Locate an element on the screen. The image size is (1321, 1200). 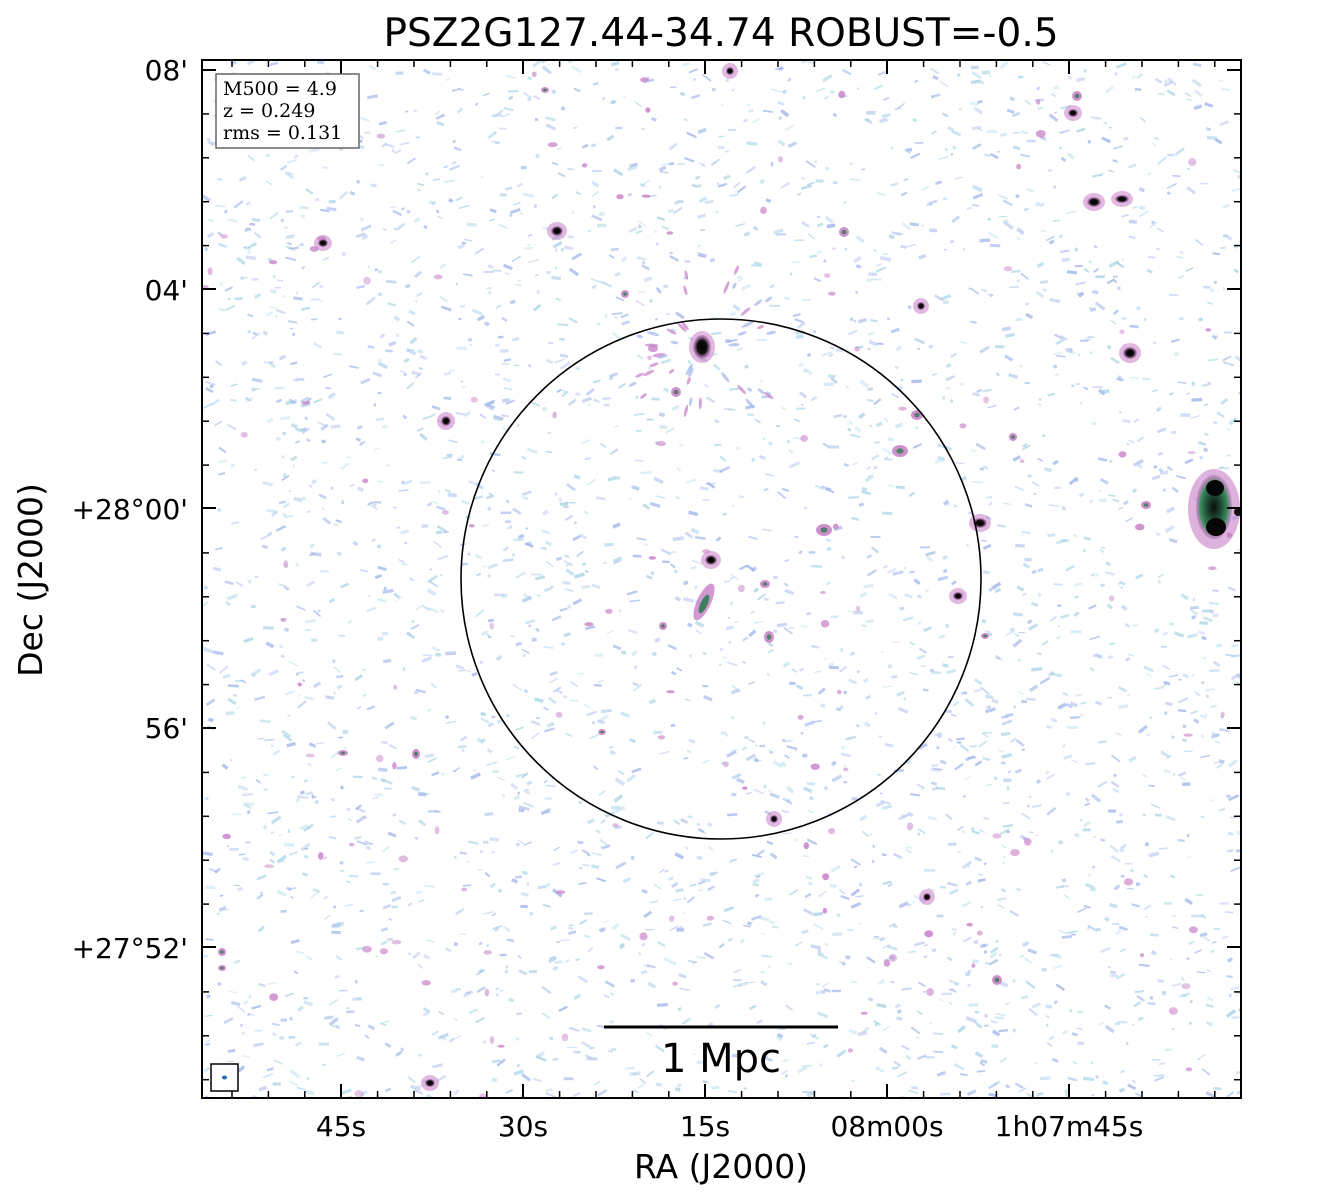
scale-bar: 1 Mpc is located at coordinates (721, 1053).